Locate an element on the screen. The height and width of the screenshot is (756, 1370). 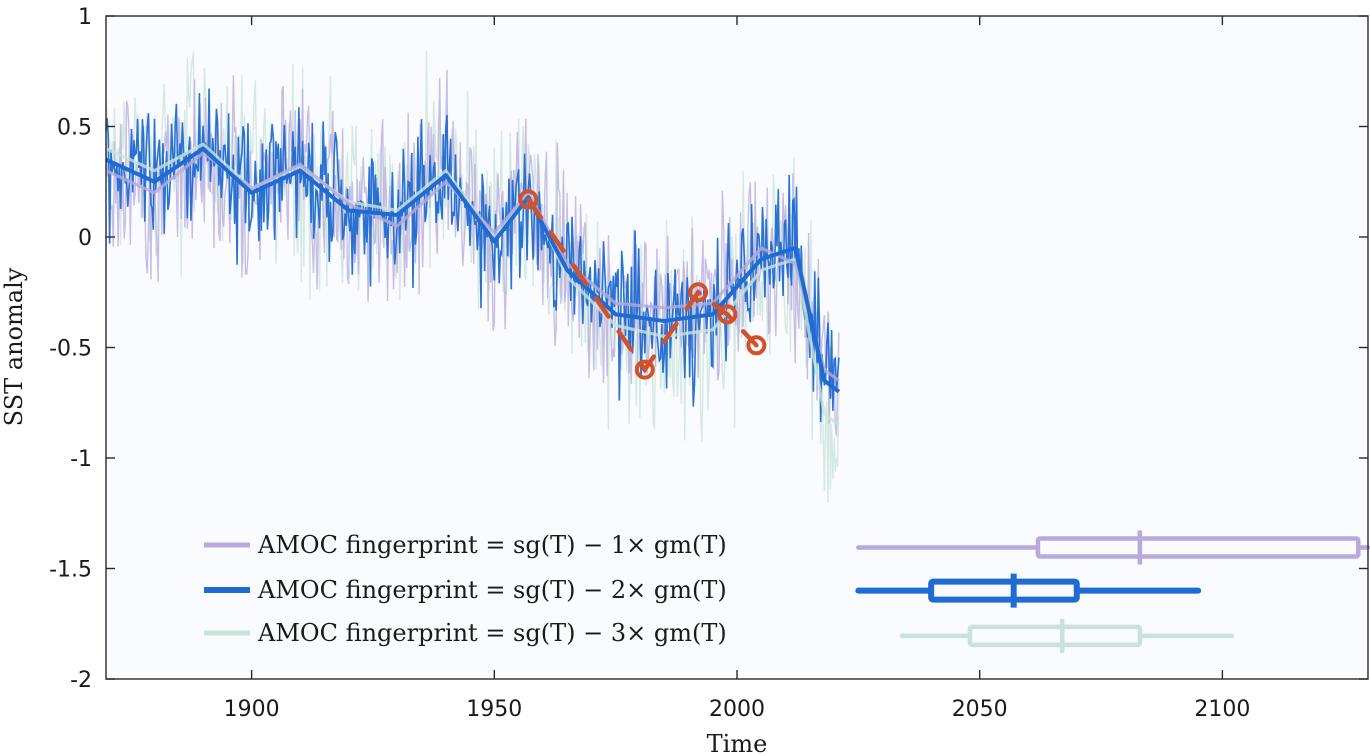
y-axis-label: SST anomaly is located at coordinates (14, 346).